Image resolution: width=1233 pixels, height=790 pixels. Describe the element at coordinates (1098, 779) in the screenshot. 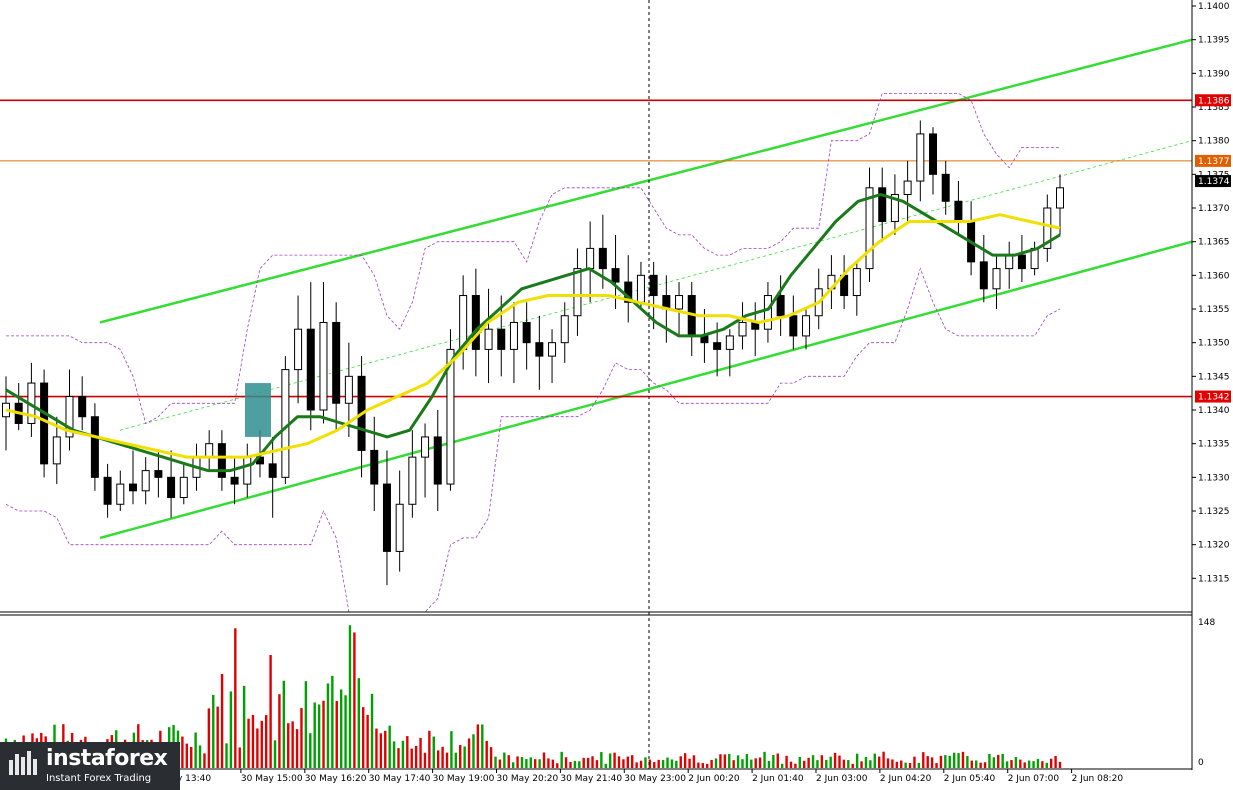

I see `x-tick-label: 2 Jun 08:20` at that location.